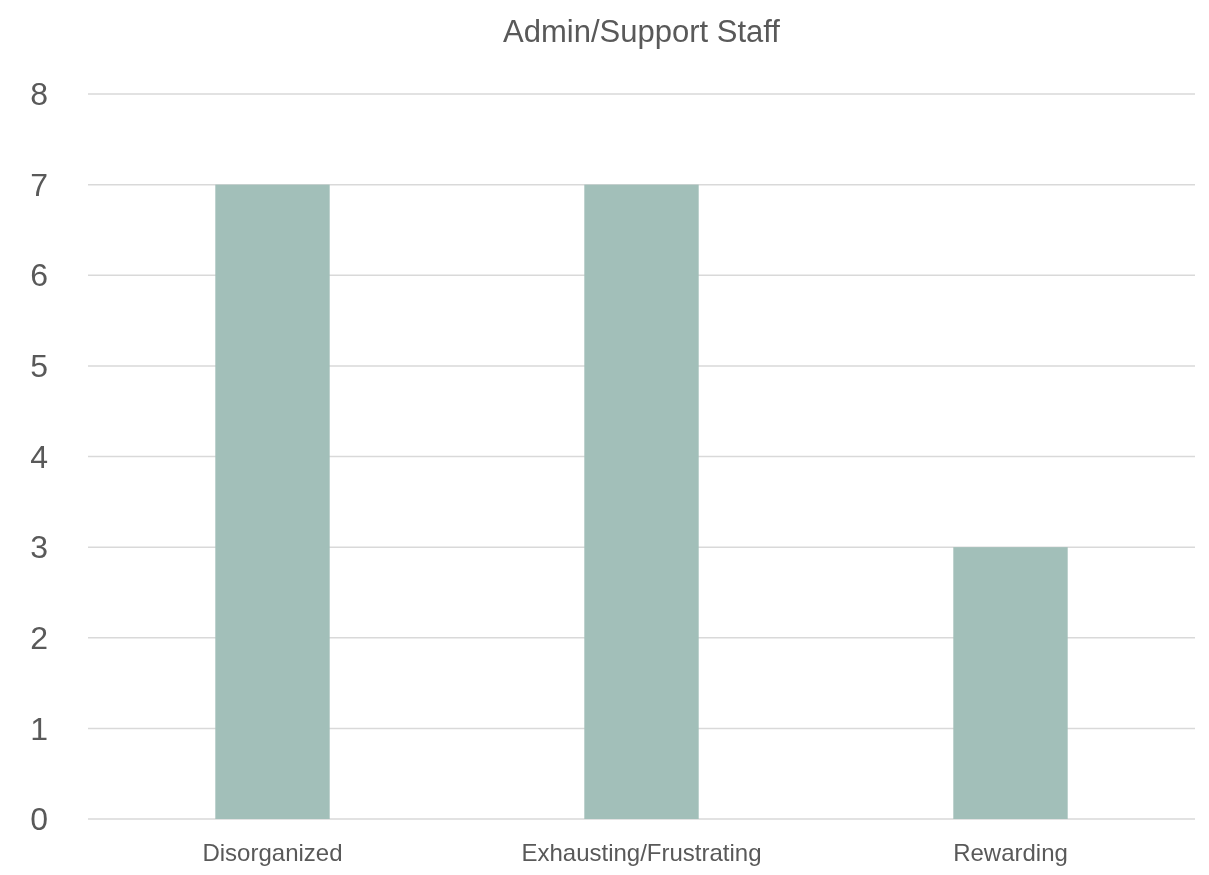  What do you see at coordinates (39, 547) in the screenshot?
I see `y-tick-label: 3` at bounding box center [39, 547].